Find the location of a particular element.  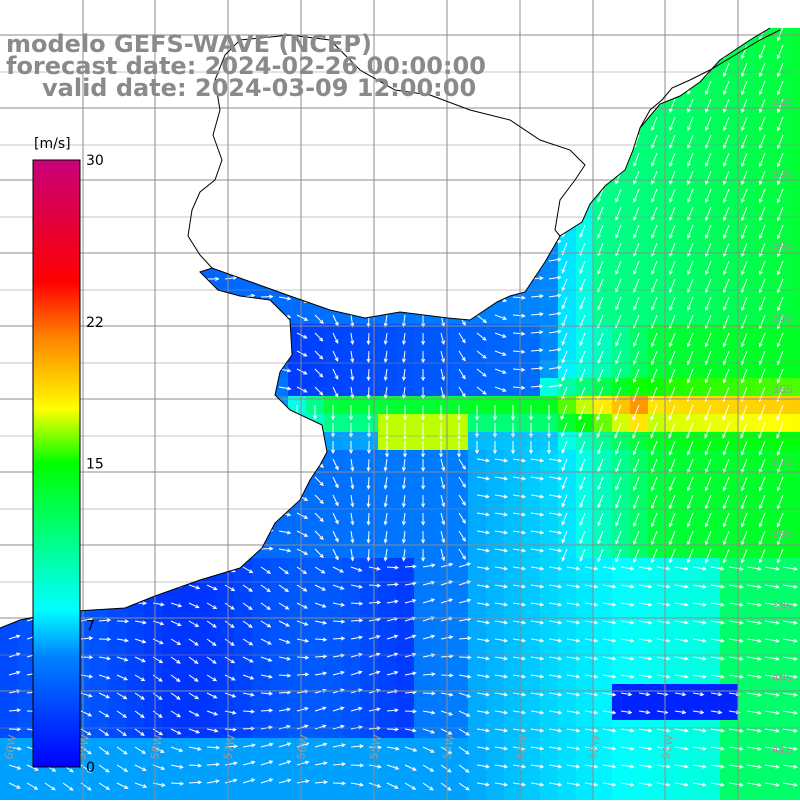

colorbar-tick-label: 7 is located at coordinates (90, 626).